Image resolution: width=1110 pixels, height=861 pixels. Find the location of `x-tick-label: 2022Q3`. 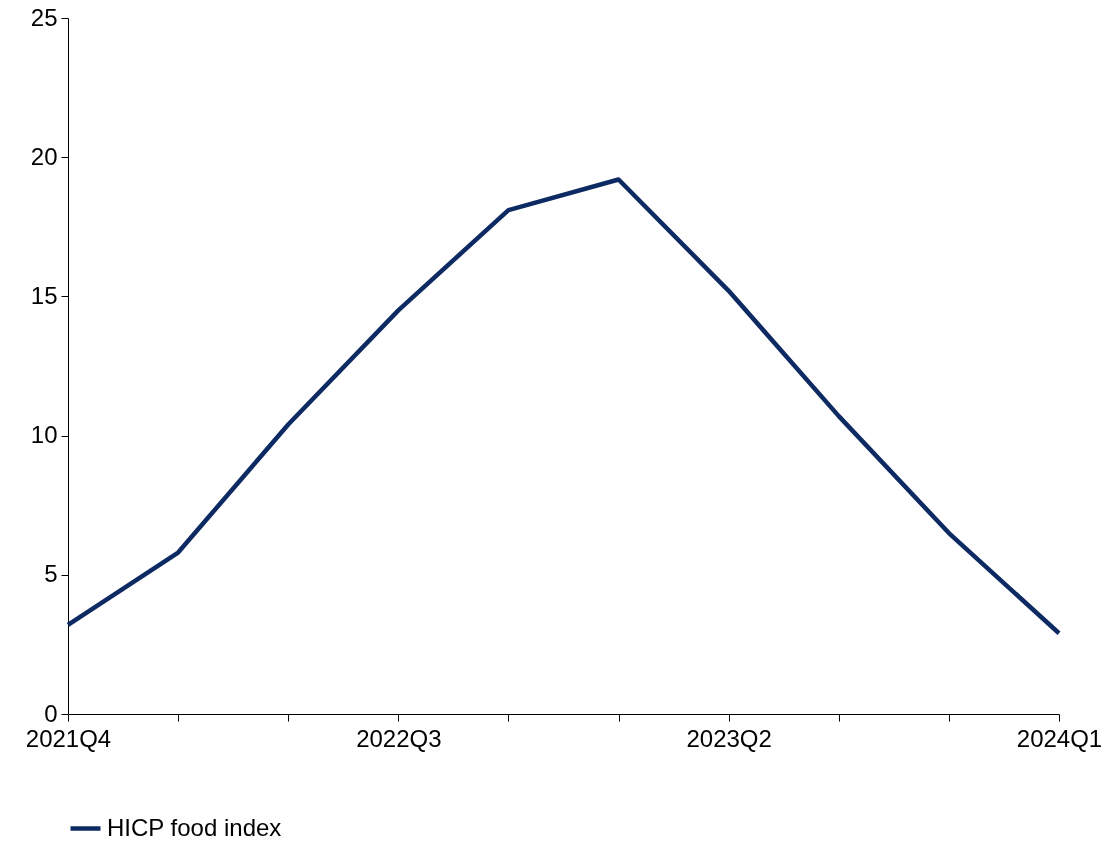

x-tick-label: 2022Q3 is located at coordinates (399, 738).